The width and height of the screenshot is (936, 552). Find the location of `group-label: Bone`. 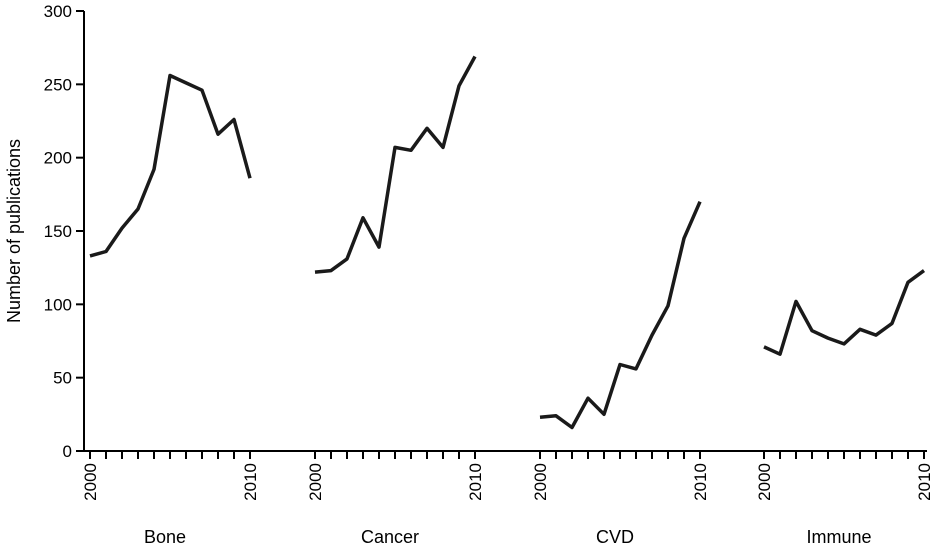

group-label: Bone is located at coordinates (165, 537).